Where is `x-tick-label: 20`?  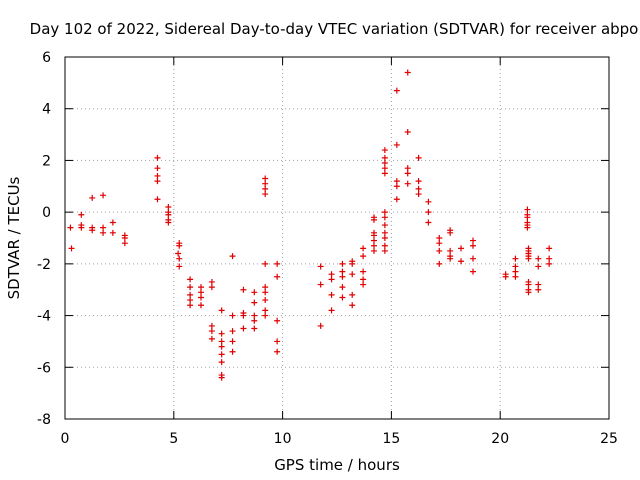 x-tick-label: 20 is located at coordinates (500, 439).